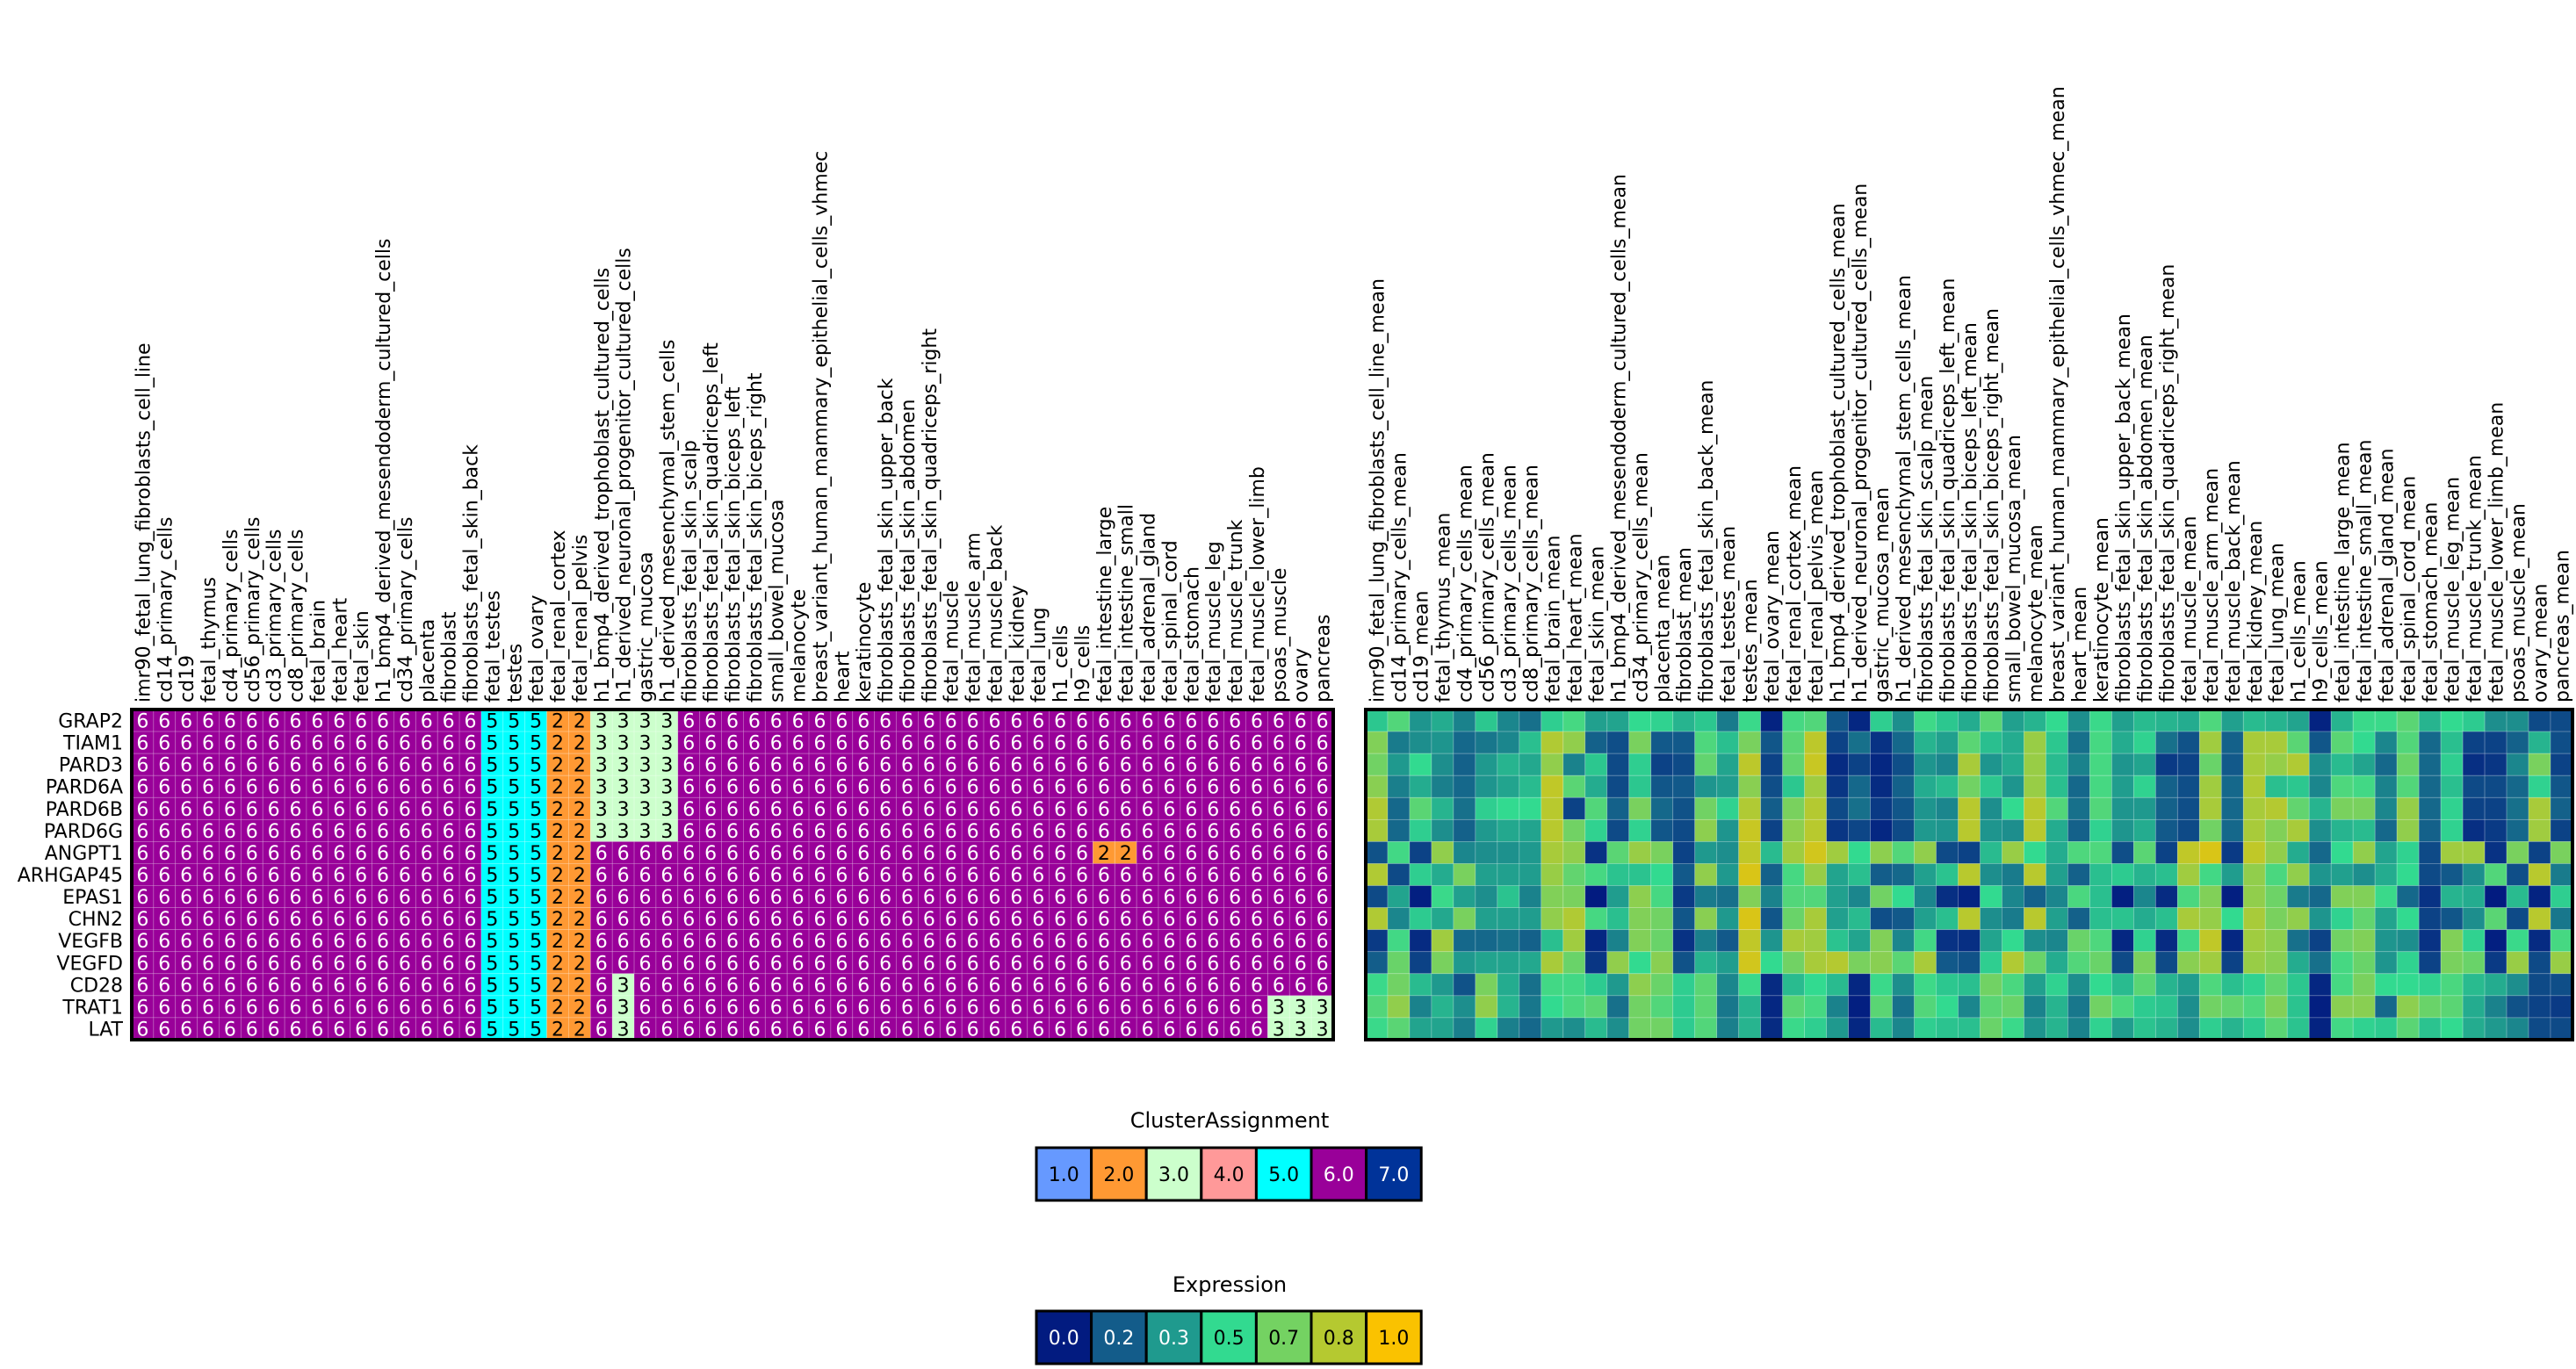  I want to click on cluster-cell-label: 2, so click(580, 942).